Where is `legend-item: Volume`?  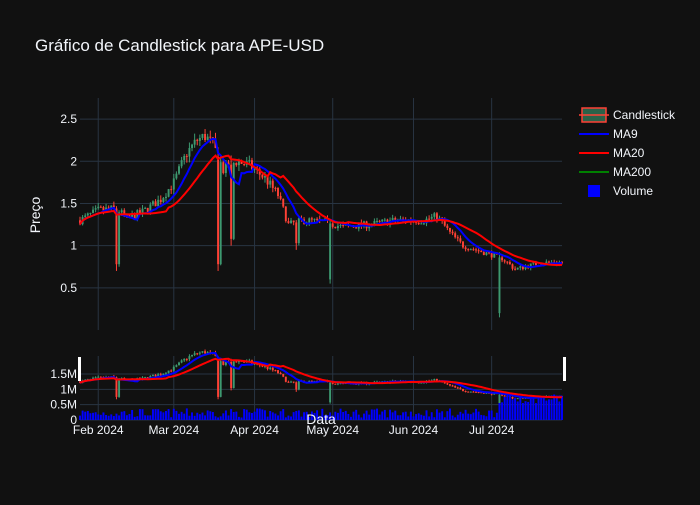 legend-item: Volume is located at coordinates (620, 191).